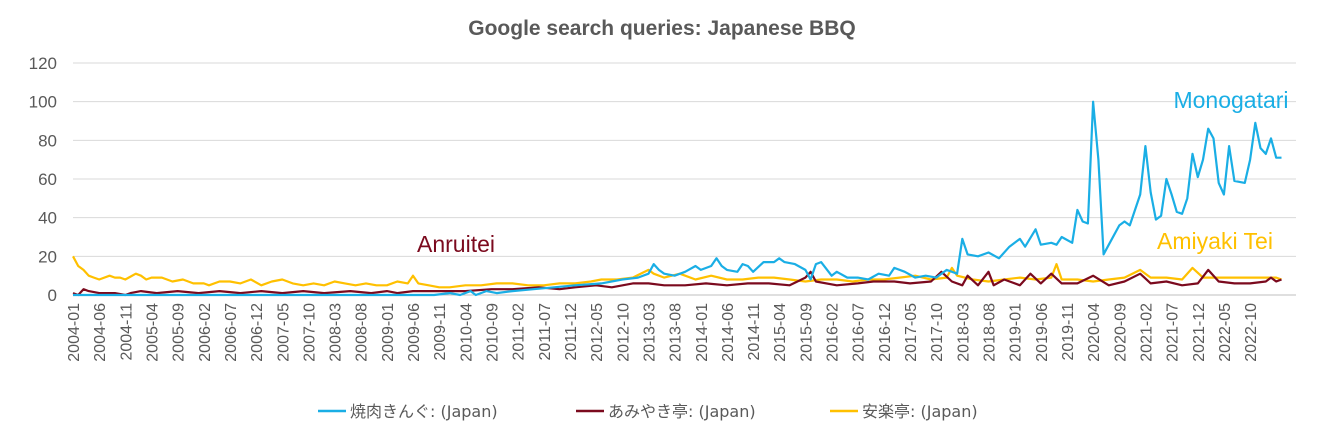 The width and height of the screenshot is (1324, 438). I want to click on chart-title: Google search queries: Japanese BBQ, so click(661, 28).